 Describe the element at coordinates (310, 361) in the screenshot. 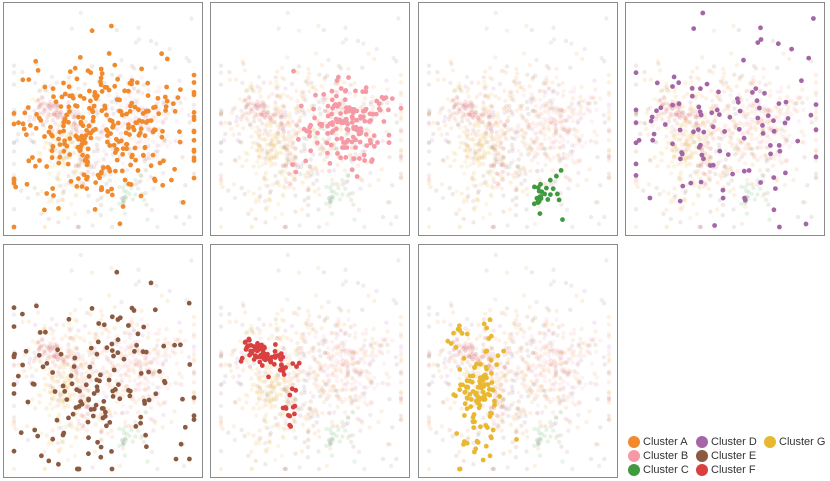

I see `scatter-panel-cluster-f` at that location.